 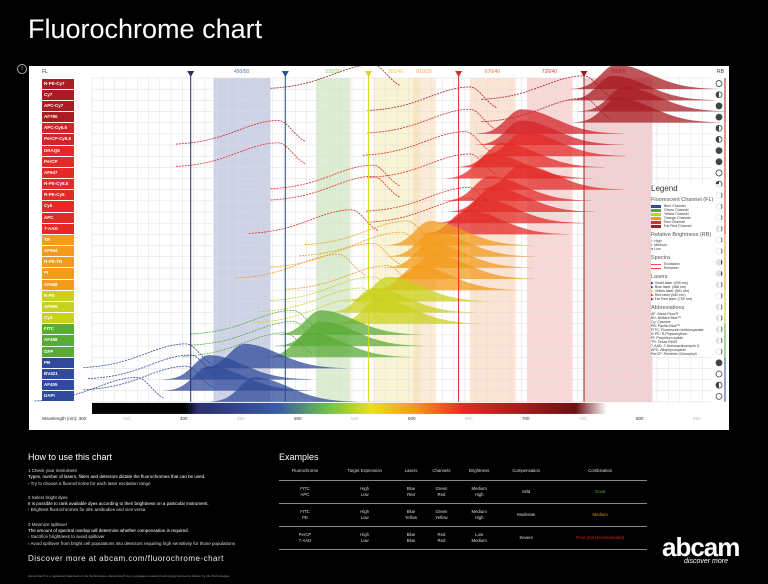 What do you see at coordinates (58, 295) in the screenshot?
I see `fluorochrome-label: R-PE` at bounding box center [58, 295].